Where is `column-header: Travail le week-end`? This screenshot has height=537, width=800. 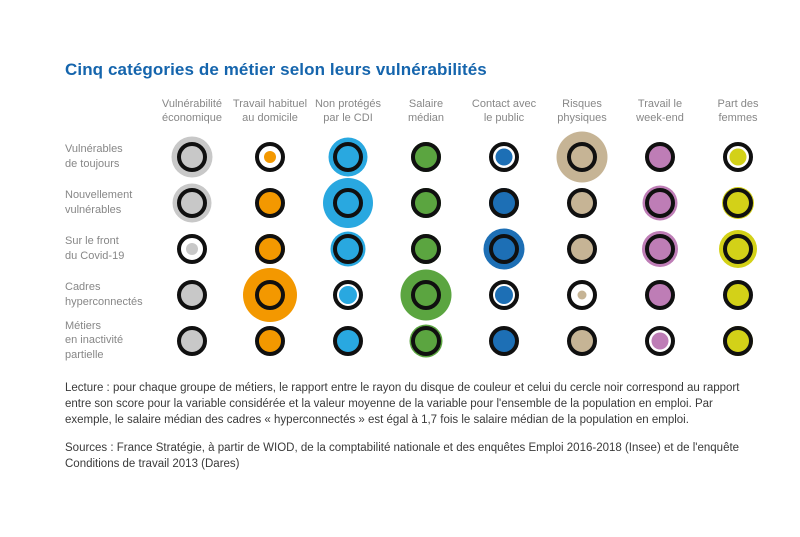 column-header: Travail le week-end is located at coordinates (660, 111).